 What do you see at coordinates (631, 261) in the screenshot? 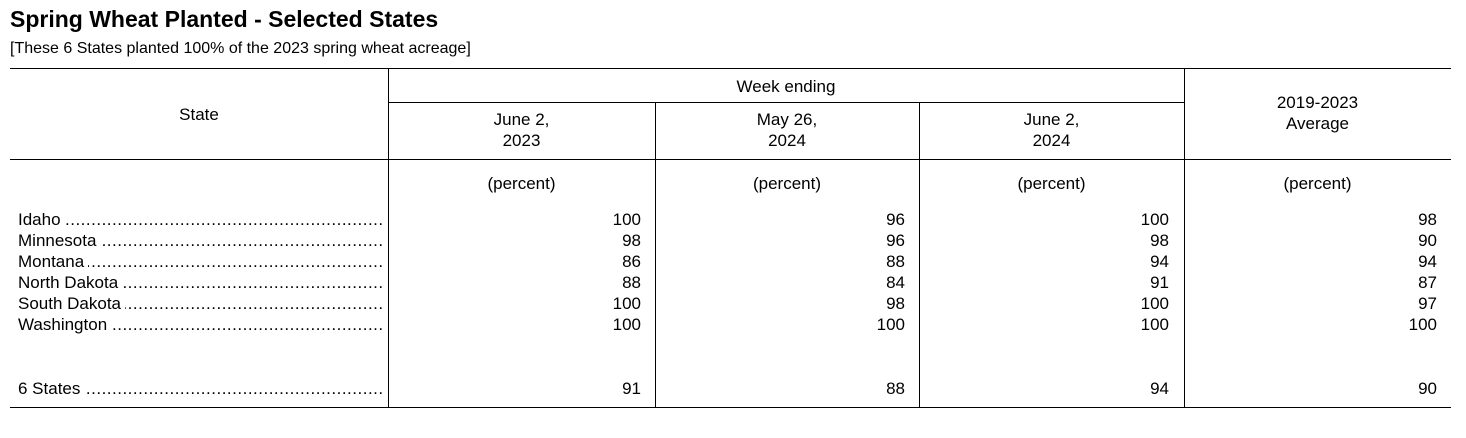
I see `value-cell-col1: 86` at bounding box center [631, 261].